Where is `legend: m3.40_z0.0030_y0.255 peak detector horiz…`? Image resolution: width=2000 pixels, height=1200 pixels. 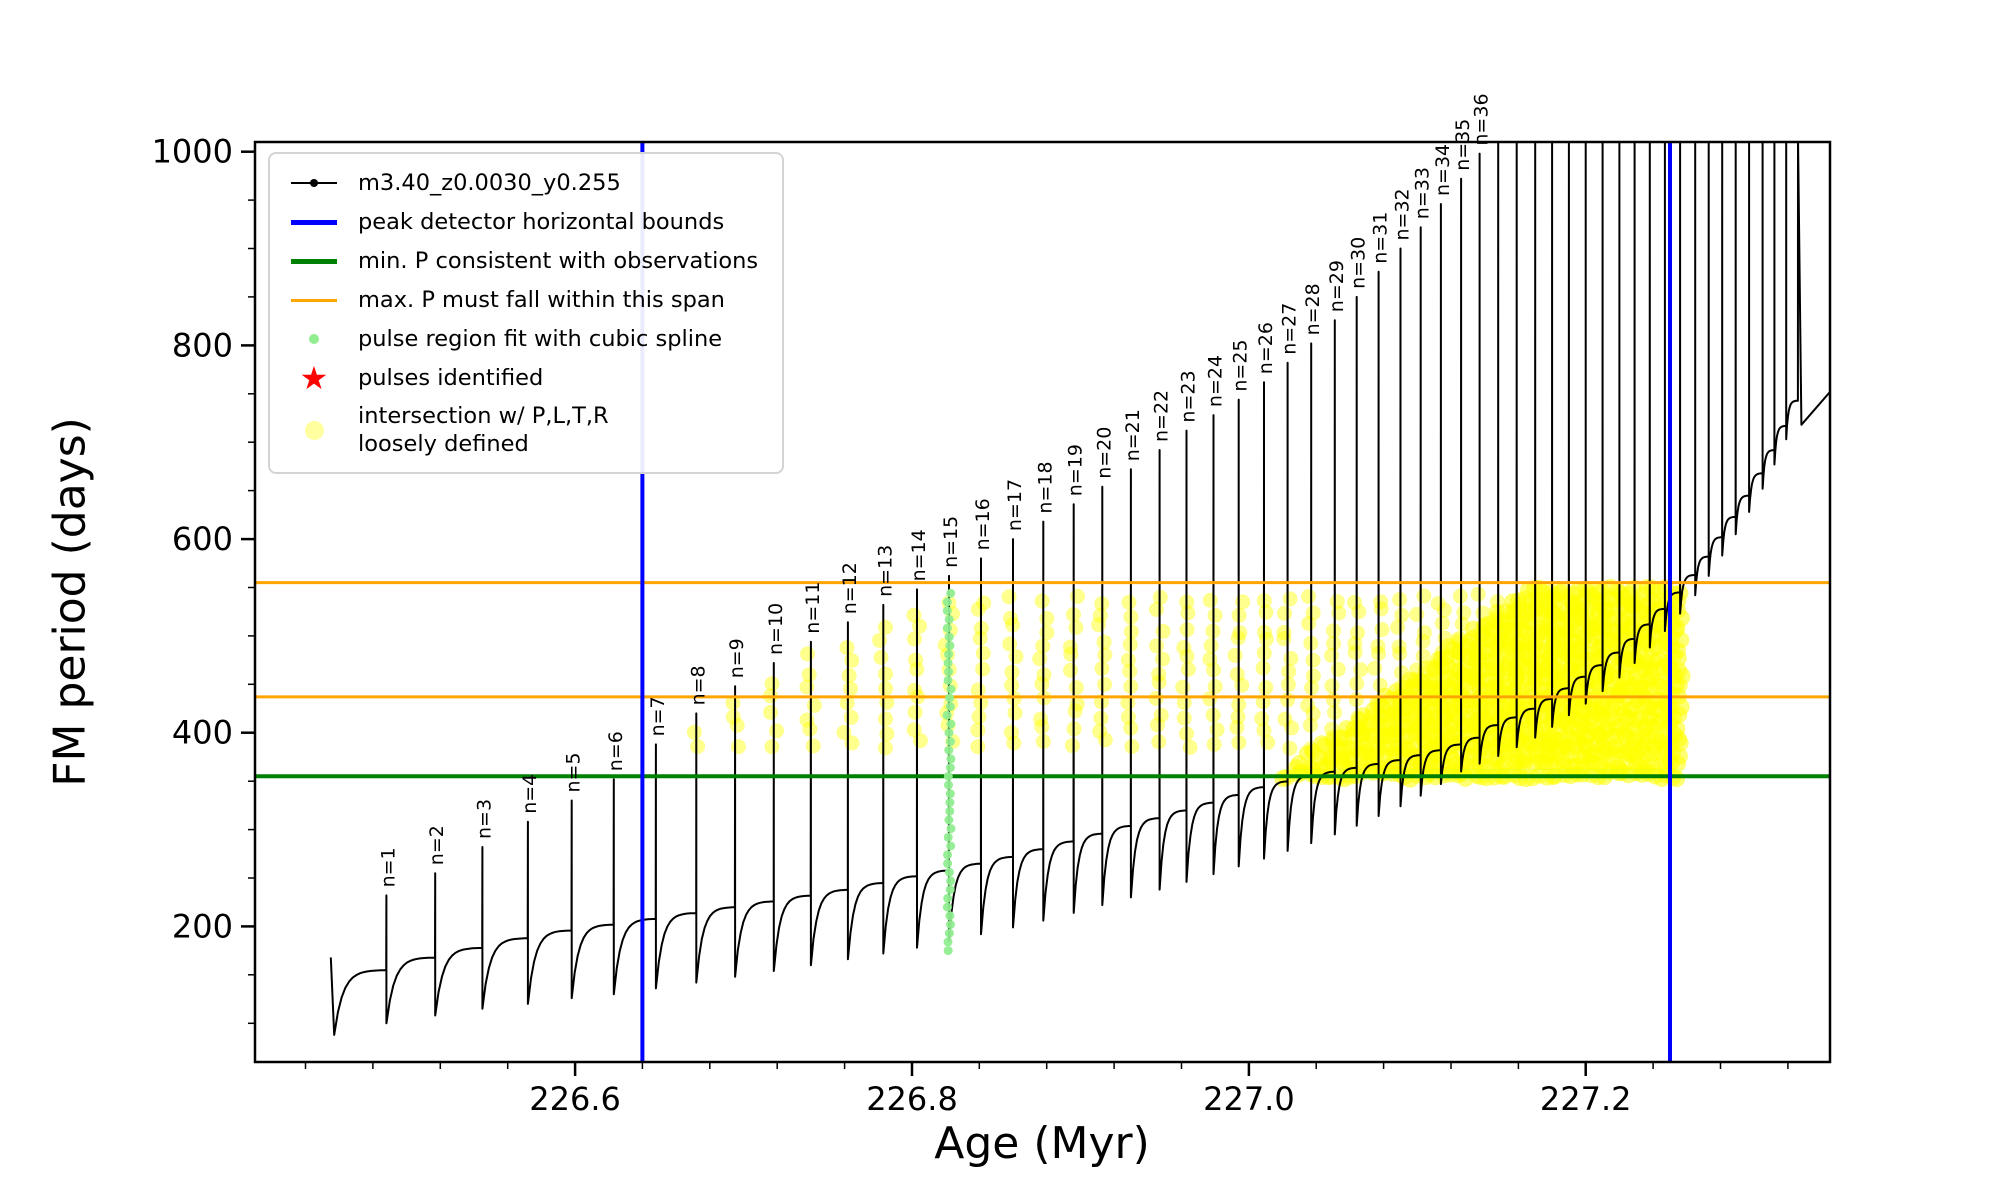 legend: m3.40_z0.0030_y0.255 peak detector horiz… is located at coordinates (526, 313).